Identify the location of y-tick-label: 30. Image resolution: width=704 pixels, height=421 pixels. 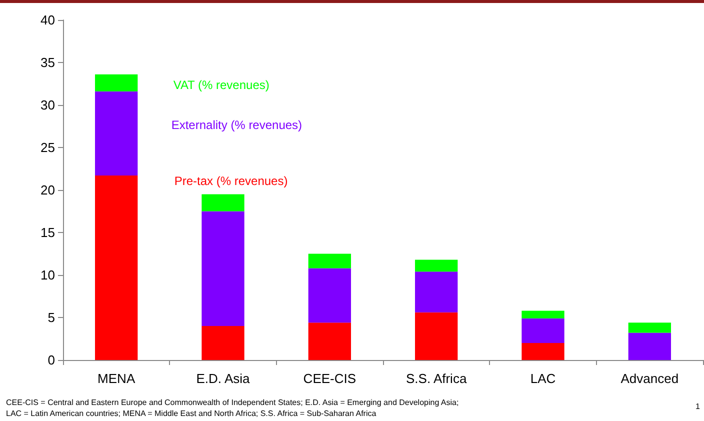
(47, 105).